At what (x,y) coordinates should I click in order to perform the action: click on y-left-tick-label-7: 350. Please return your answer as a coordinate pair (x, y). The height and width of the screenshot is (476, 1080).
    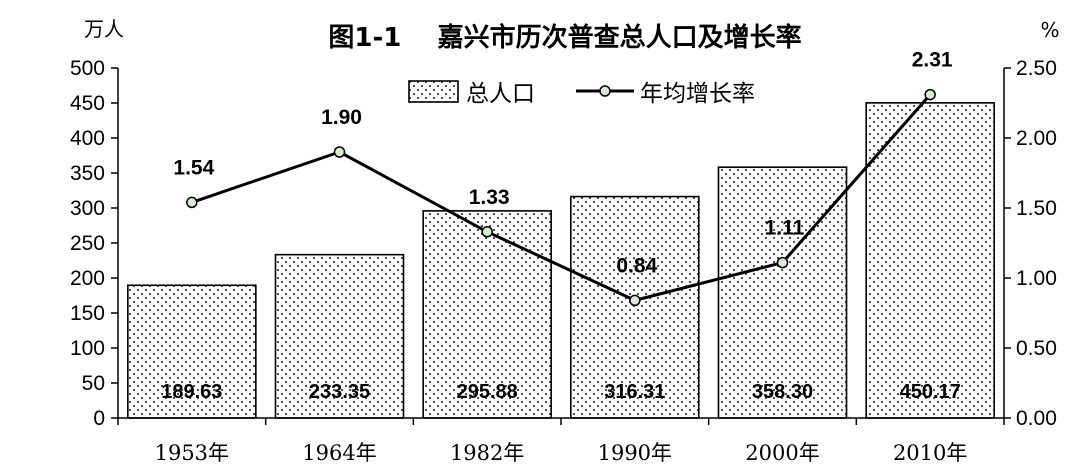
    Looking at the image, I should click on (87, 173).